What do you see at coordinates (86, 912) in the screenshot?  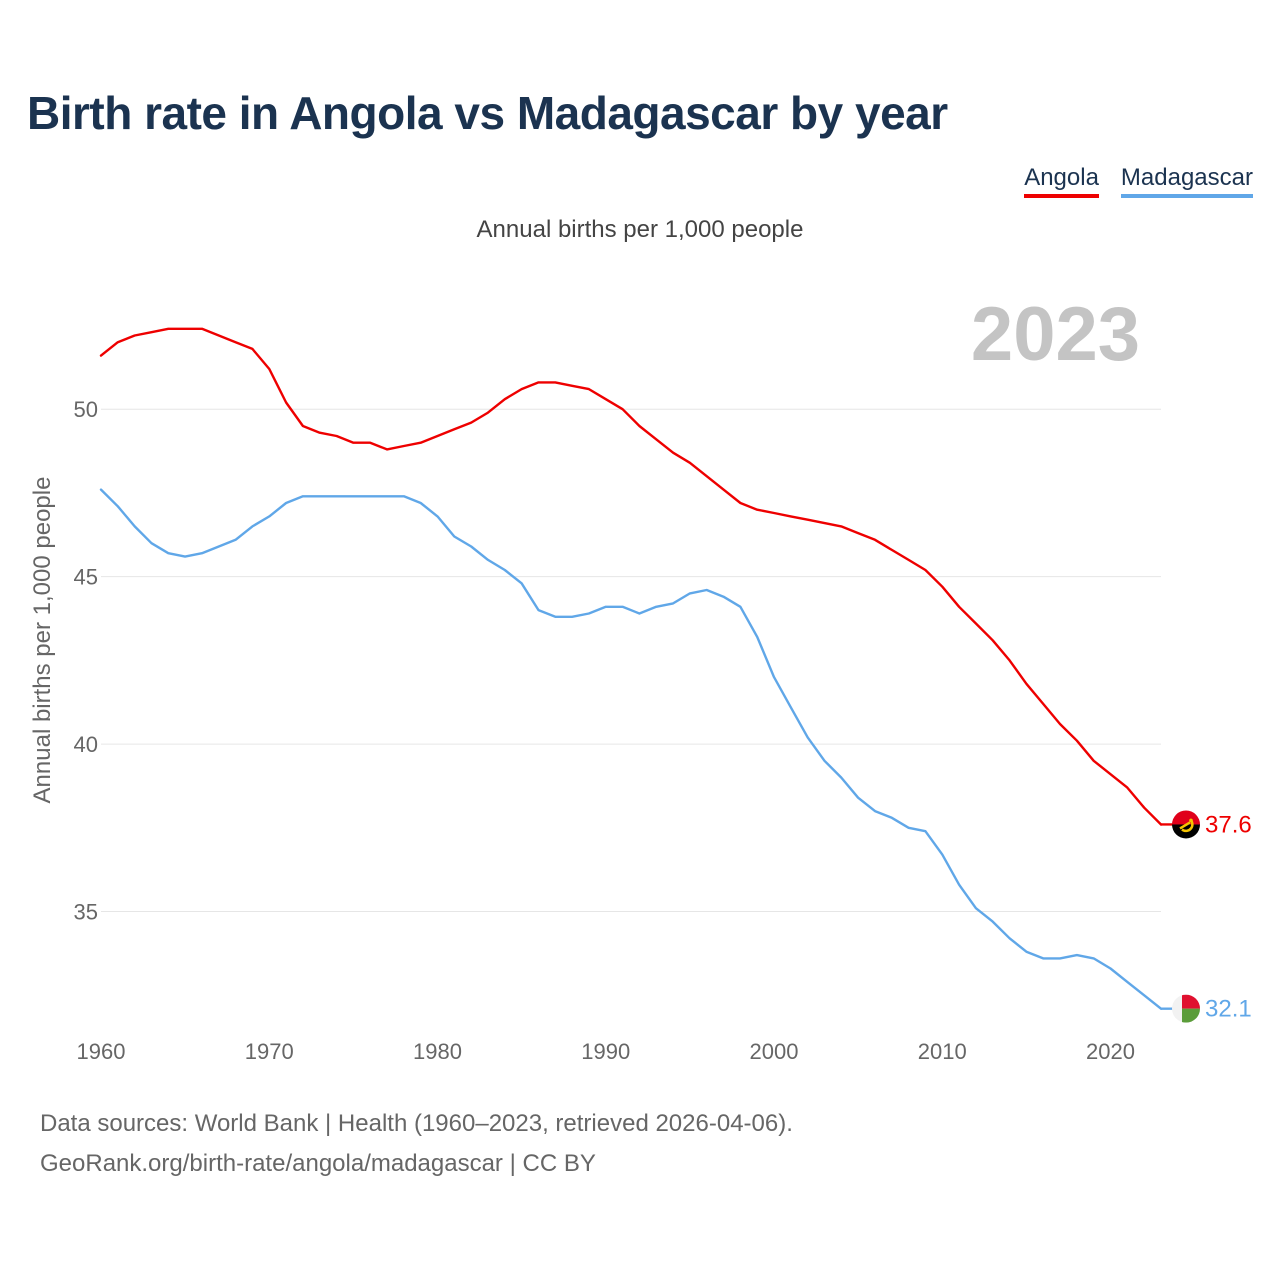 I see `y-tick-label: 35` at bounding box center [86, 912].